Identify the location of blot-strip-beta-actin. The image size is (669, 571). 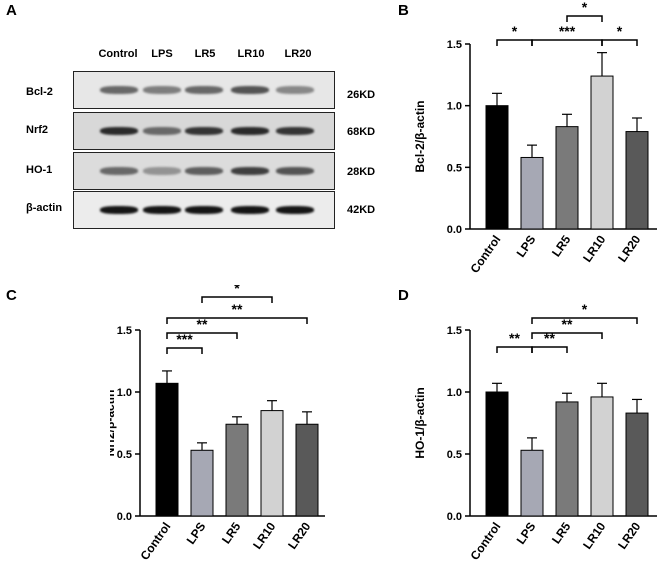
(204, 210).